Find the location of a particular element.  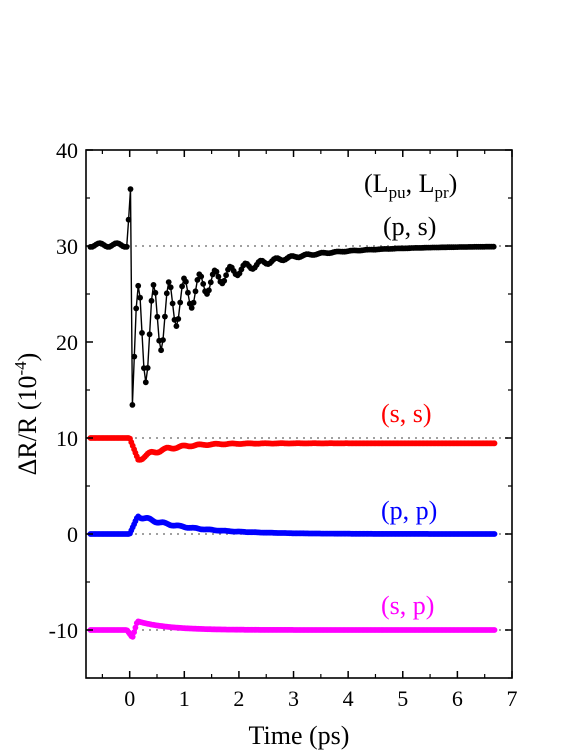

x-tick-label: 3 is located at coordinates (293, 698).